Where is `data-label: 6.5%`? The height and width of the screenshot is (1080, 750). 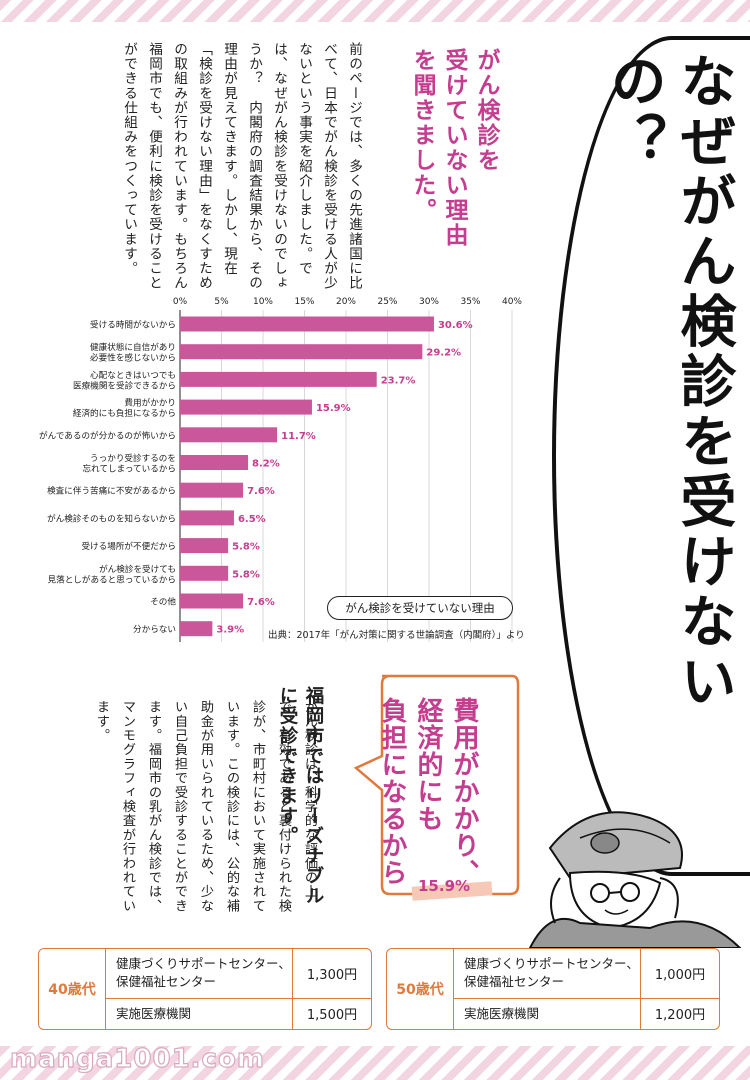
data-label: 6.5% is located at coordinates (252, 519).